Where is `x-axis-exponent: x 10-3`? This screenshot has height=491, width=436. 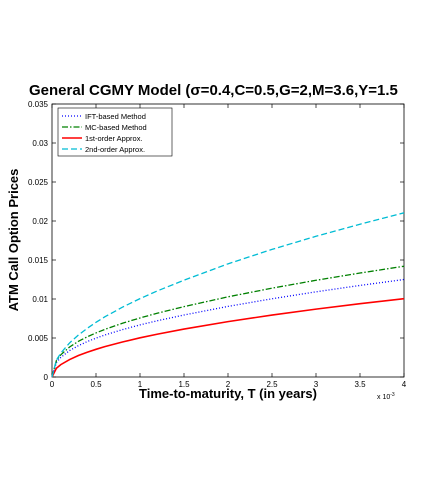
x-axis-exponent: x 10-3 is located at coordinates (386, 396).